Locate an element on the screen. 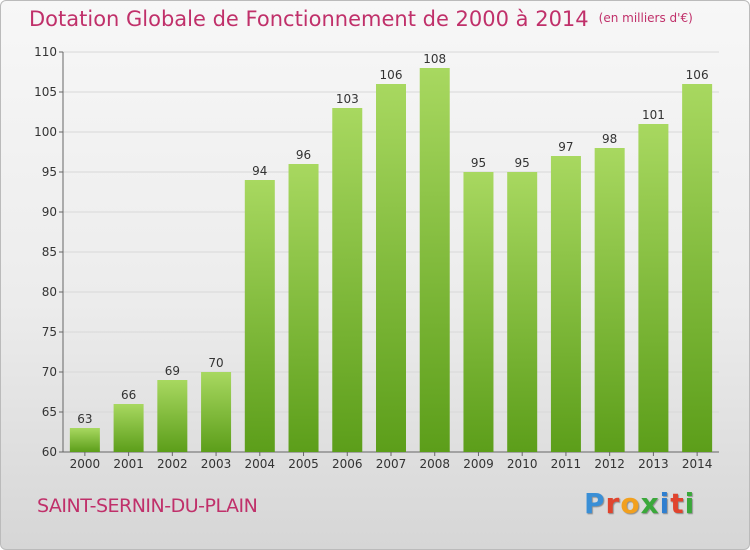  bar-value-label: 97 is located at coordinates (565, 147).